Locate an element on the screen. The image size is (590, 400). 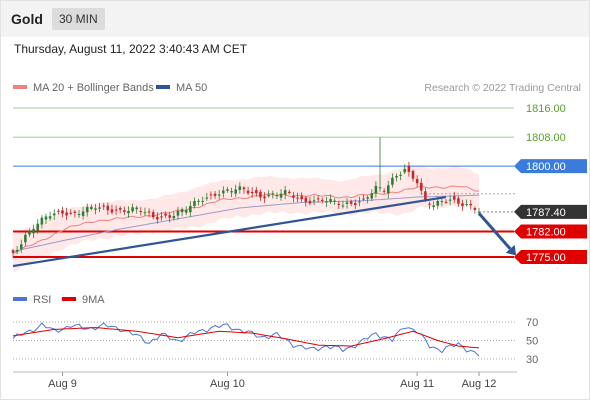
forecast-arrow-head is located at coordinates (511, 250).